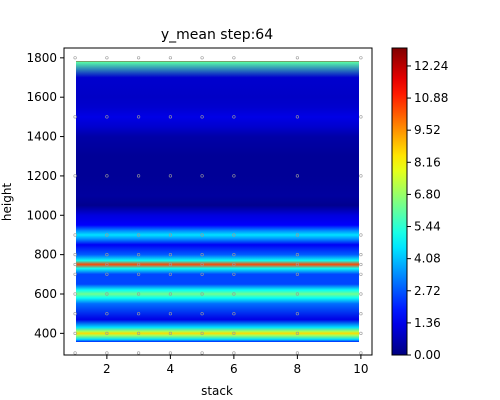 This screenshot has height=400, width=500. What do you see at coordinates (431, 98) in the screenshot?
I see `colorbar-tick-label: 10.88` at bounding box center [431, 98].